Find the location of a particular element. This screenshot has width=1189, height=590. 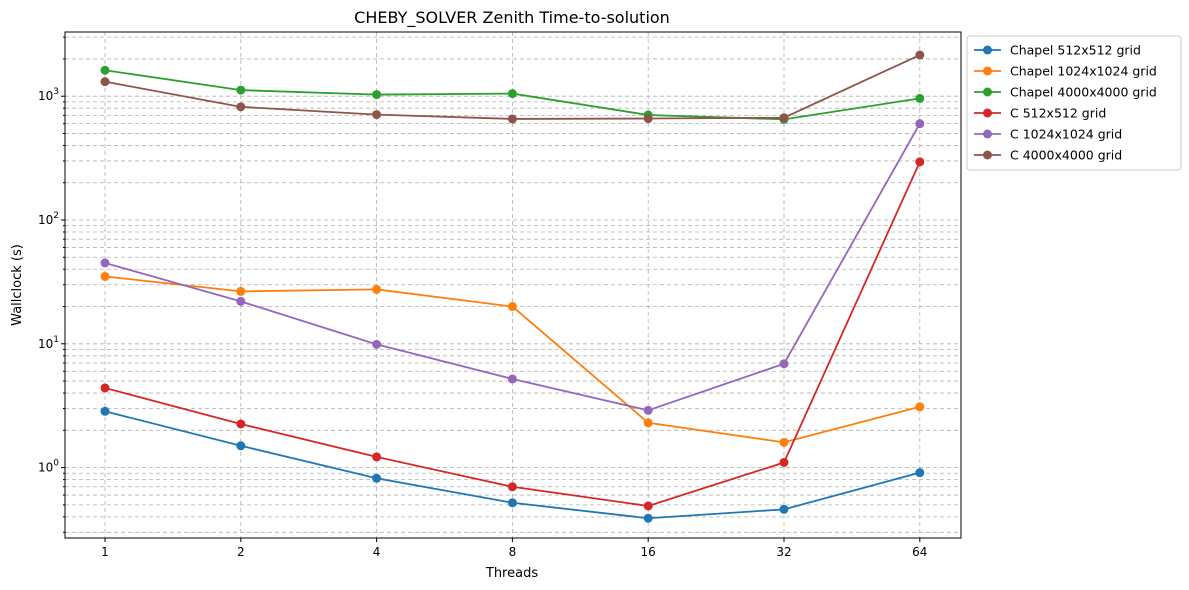

legend-label: C 4000x4000 grid is located at coordinates (1066, 155).